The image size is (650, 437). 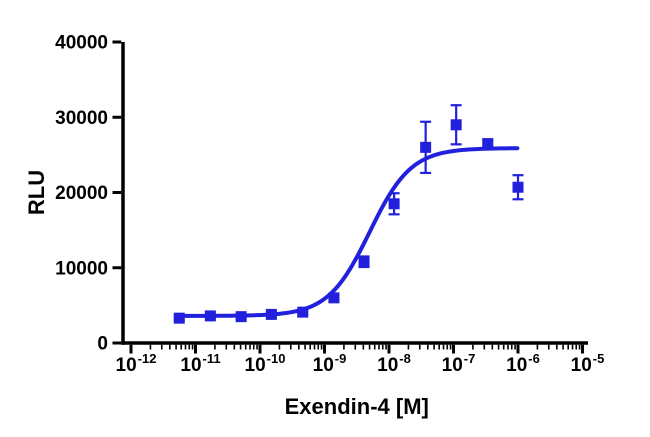 I want to click on x-tick-label: 10⁻⁹, so click(x=330, y=363).